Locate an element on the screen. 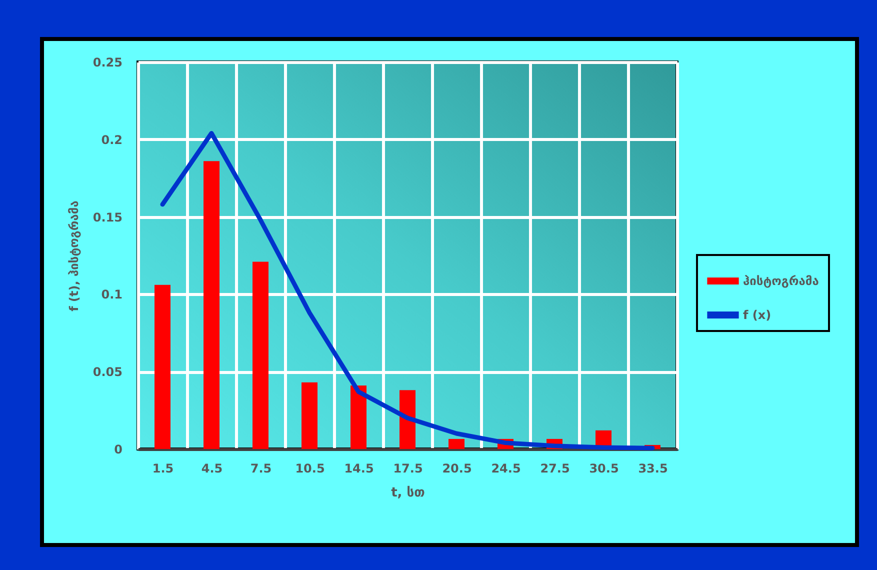 This screenshot has width=877, height=570. x-tick-label: 24.5 is located at coordinates (506, 469).